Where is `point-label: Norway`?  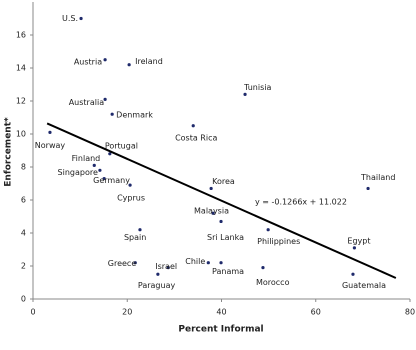 point-label: Norway is located at coordinates (50, 145).